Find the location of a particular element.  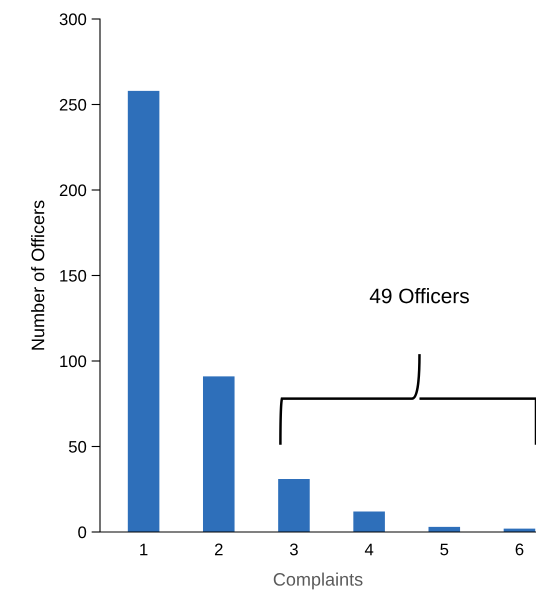

x-tick-label: 5 is located at coordinates (444, 550).